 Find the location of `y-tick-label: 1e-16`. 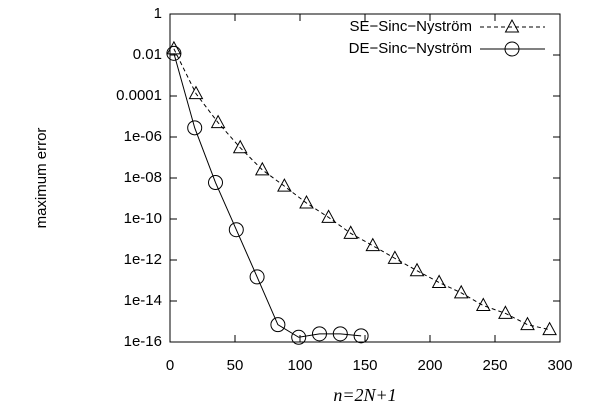

y-tick-label: 1e-16 is located at coordinates (143, 341).